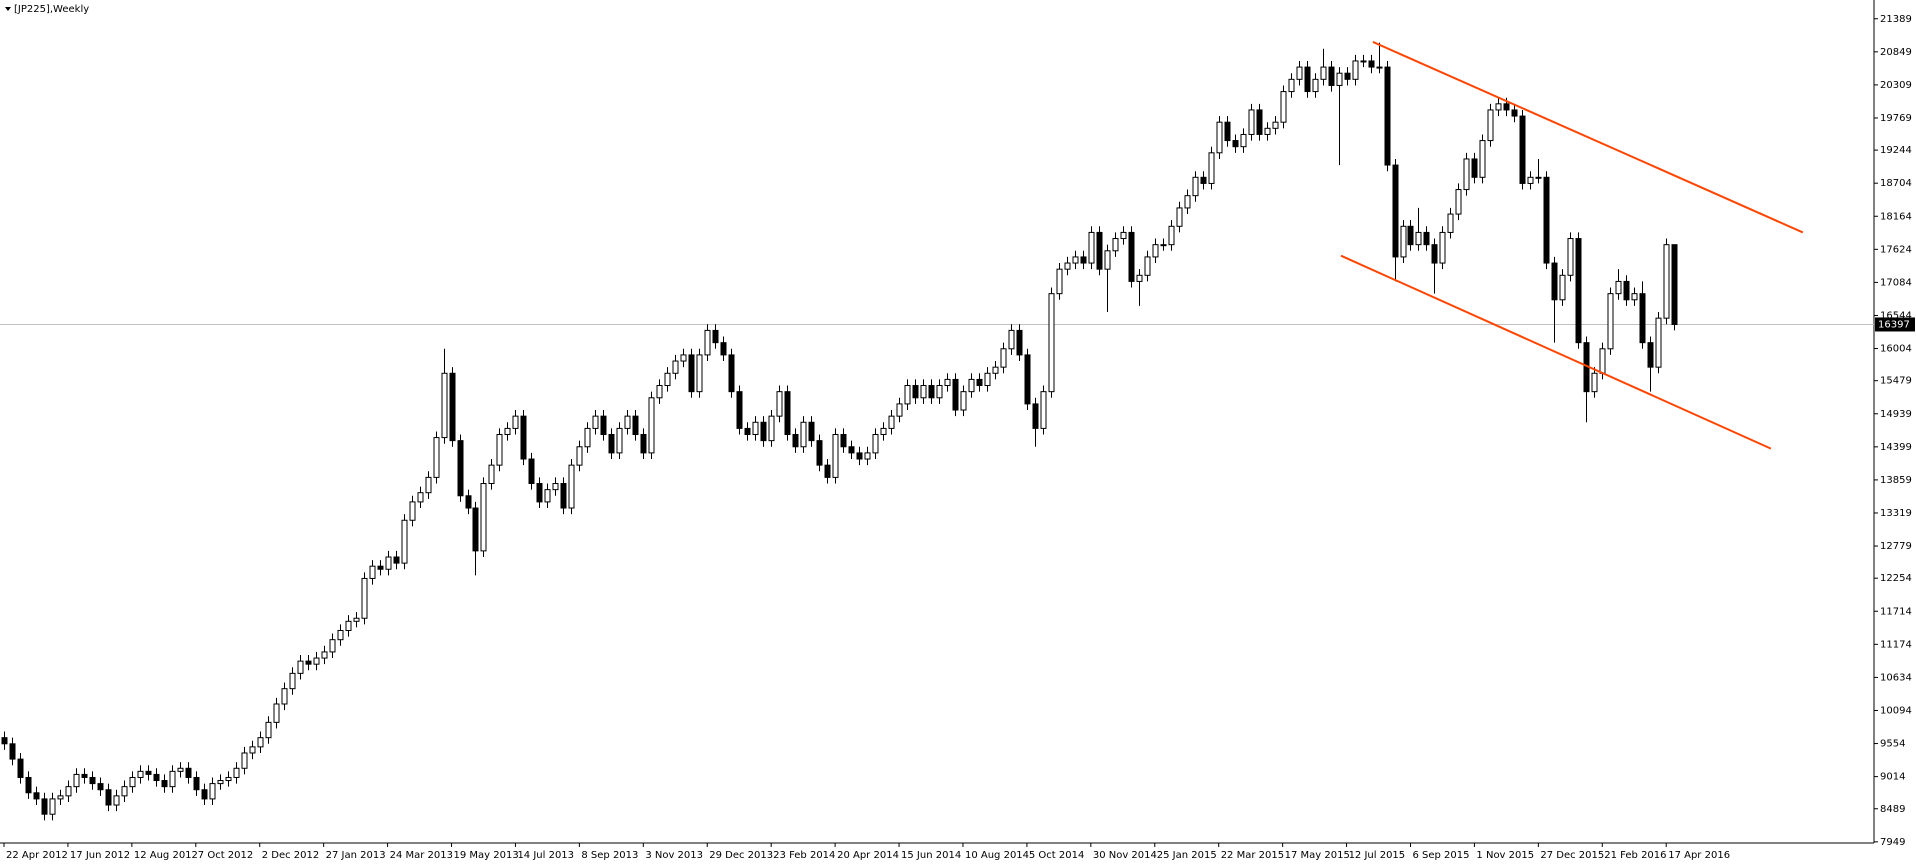 This screenshot has height=866, width=1916. What do you see at coordinates (1317, 855) in the screenshot?
I see `x-tick-label: 17 May 2015` at bounding box center [1317, 855].